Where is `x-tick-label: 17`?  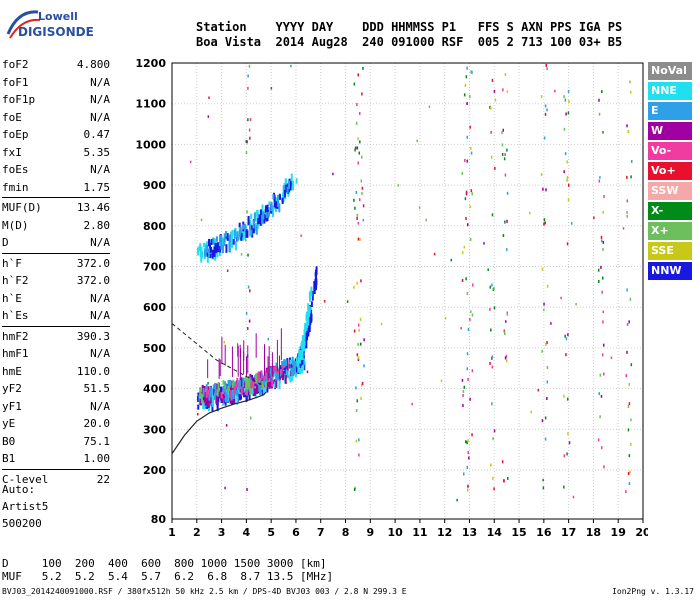
x-tick-label: 17 is located at coordinates (568, 532).